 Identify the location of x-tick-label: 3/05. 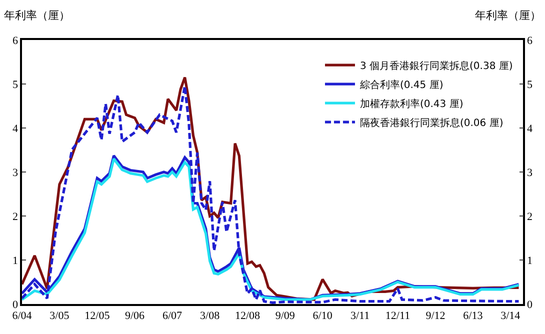
(60, 316).